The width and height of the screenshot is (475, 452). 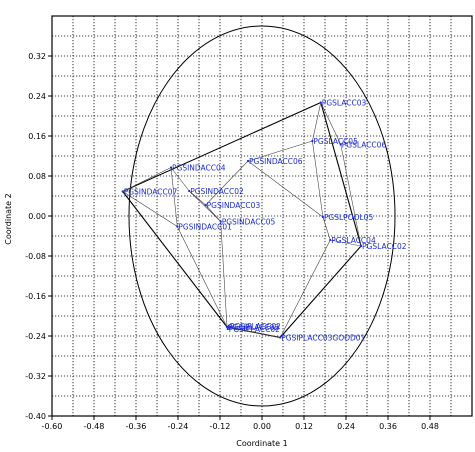 I want to click on data-point-label: PGSLPOOL05, so click(x=349, y=217).